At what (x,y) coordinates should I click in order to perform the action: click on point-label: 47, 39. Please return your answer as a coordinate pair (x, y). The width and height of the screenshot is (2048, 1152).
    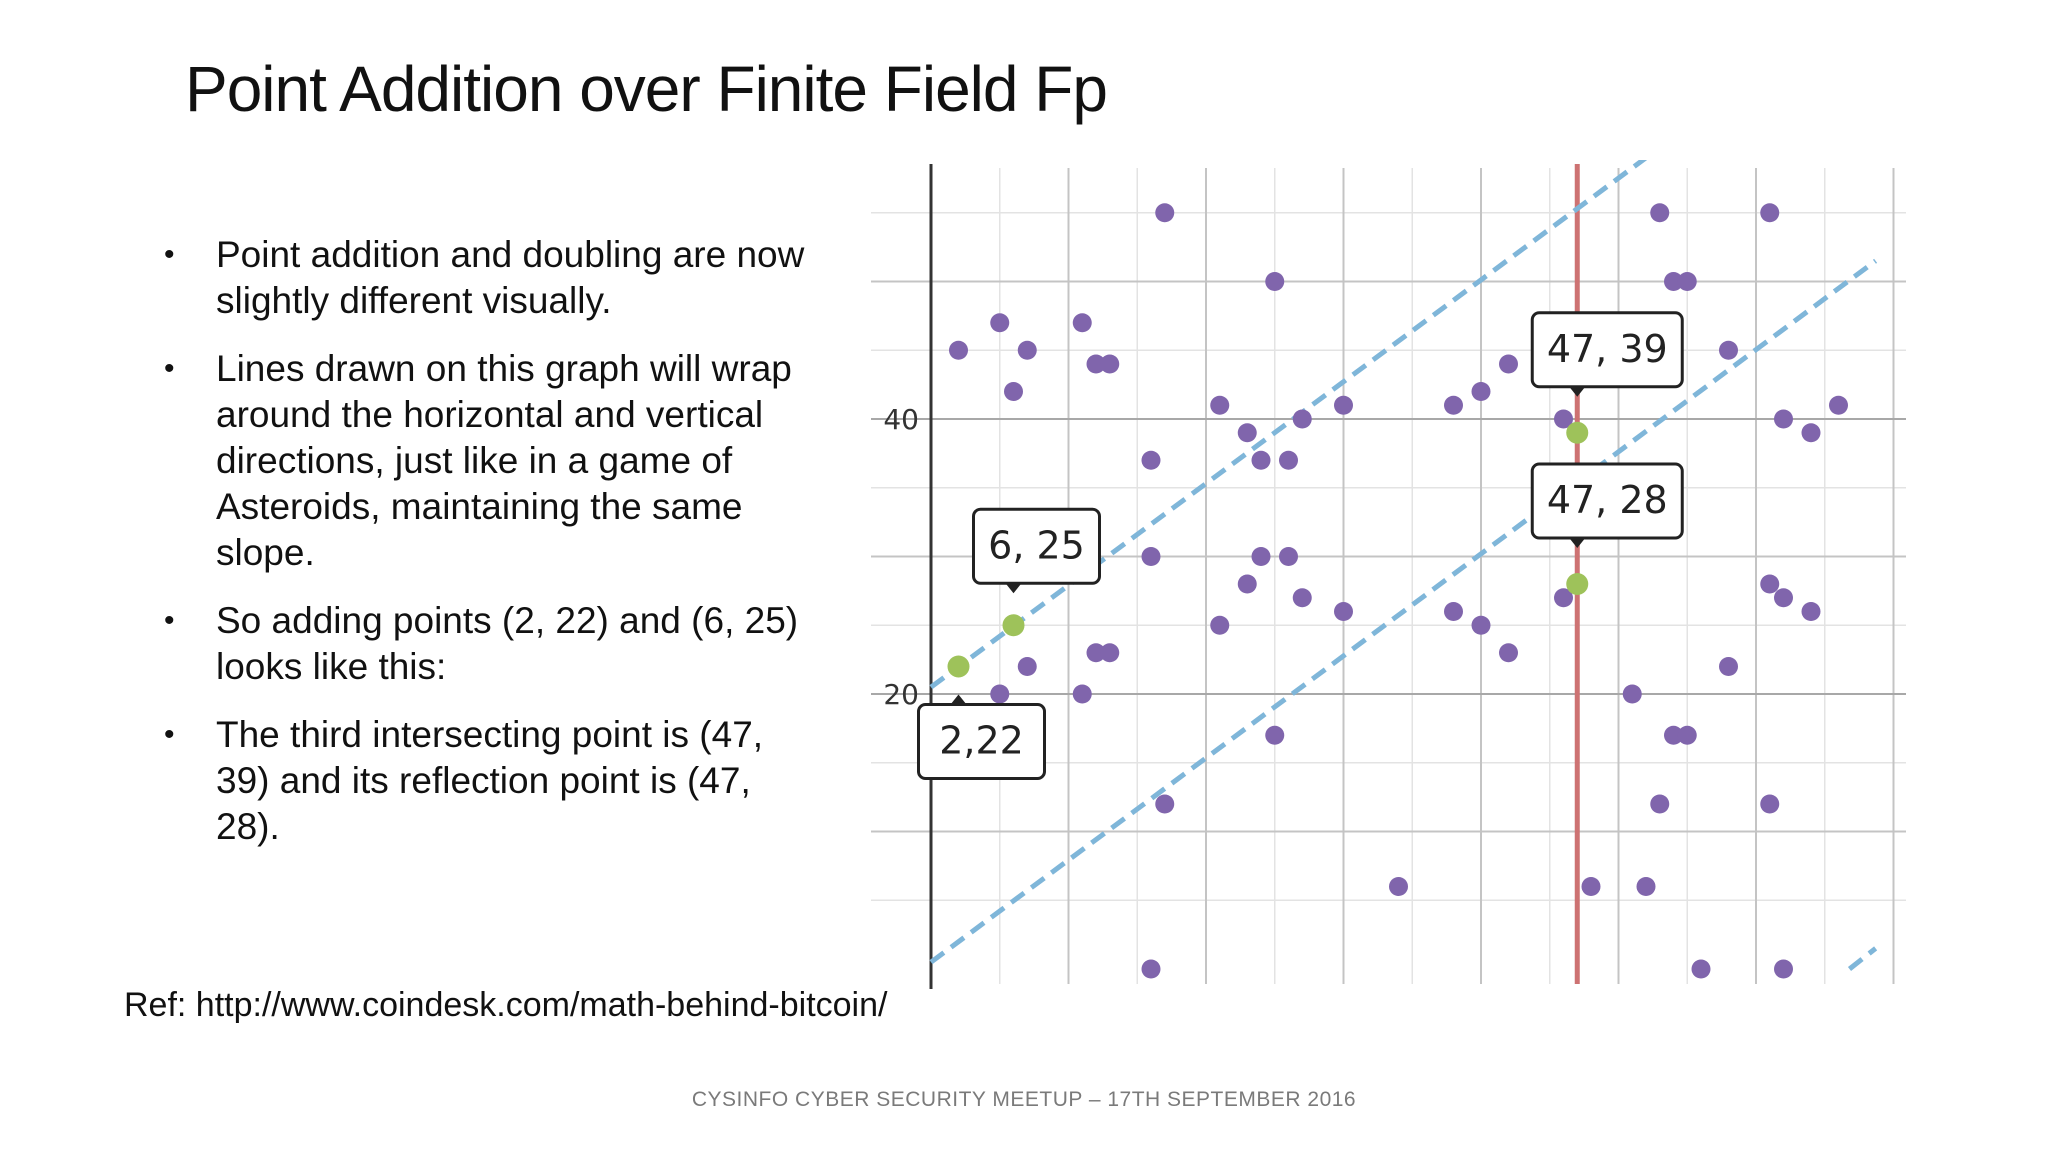
    Looking at the image, I should click on (1607, 349).